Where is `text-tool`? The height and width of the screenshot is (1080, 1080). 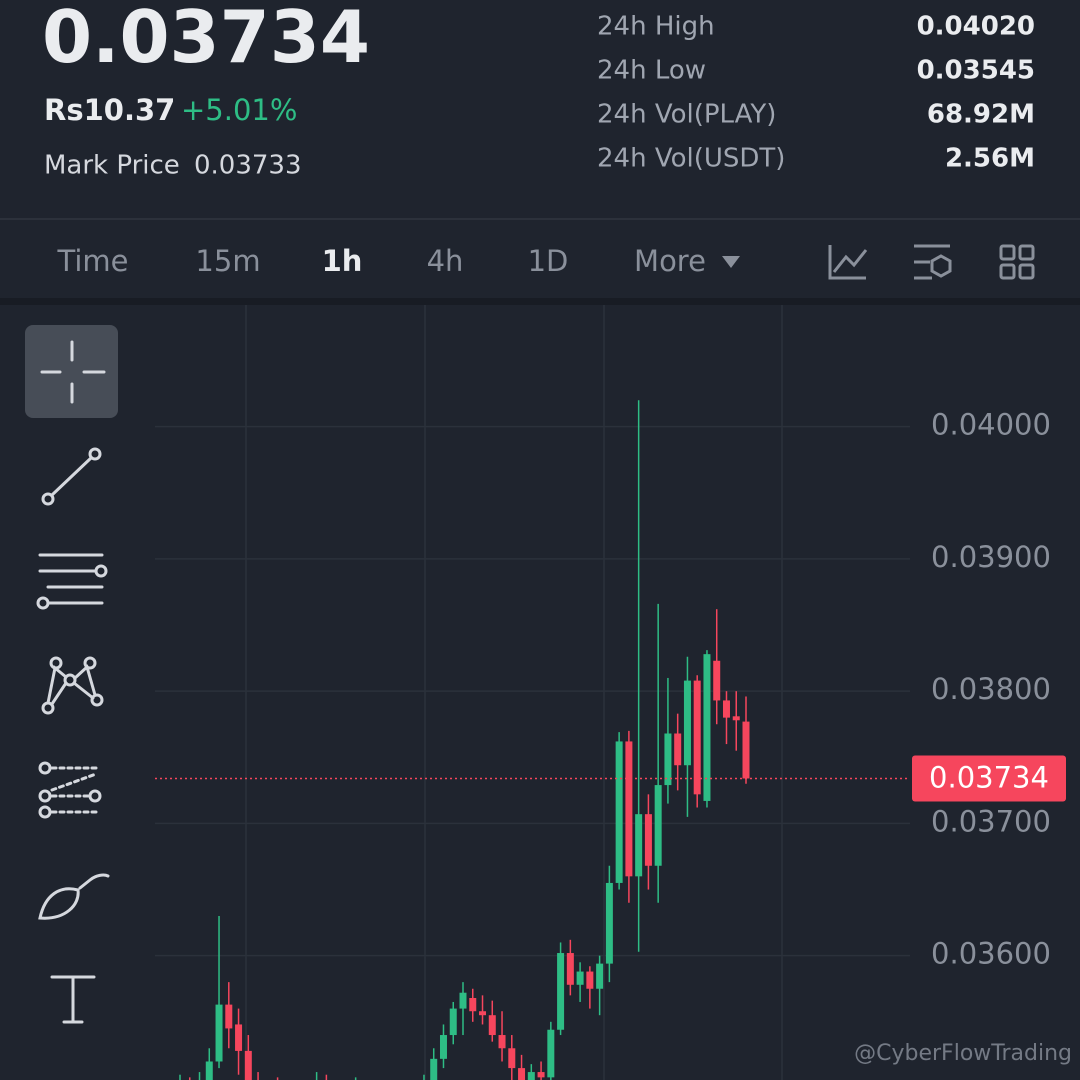 text-tool is located at coordinates (73, 999).